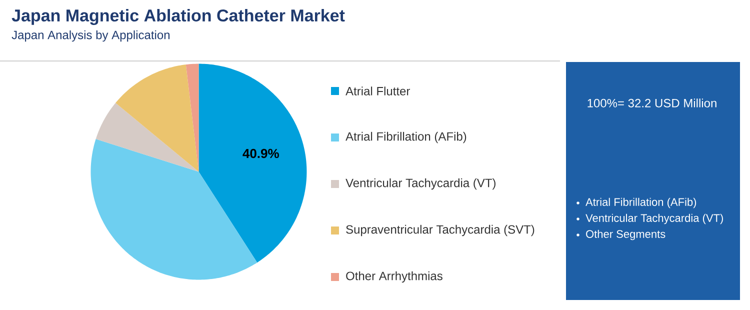 The image size is (750, 310). What do you see at coordinates (394, 277) in the screenshot?
I see `legend-label: Other Arrhythmias` at bounding box center [394, 277].